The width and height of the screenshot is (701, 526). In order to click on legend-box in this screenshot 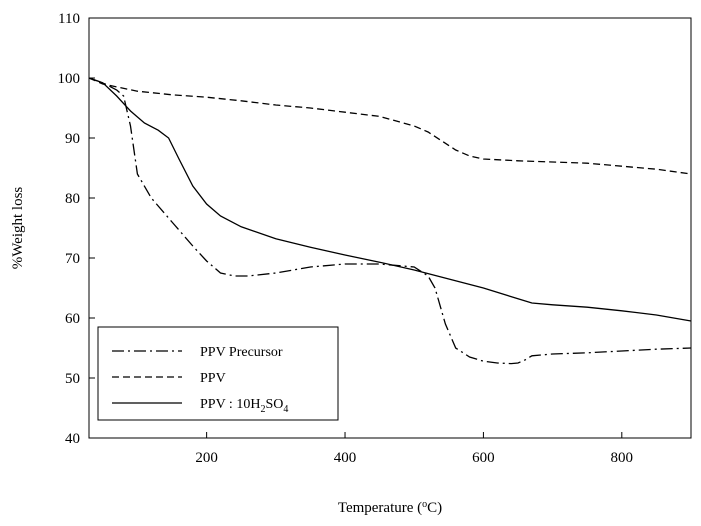, I will do `click(218, 373)`.